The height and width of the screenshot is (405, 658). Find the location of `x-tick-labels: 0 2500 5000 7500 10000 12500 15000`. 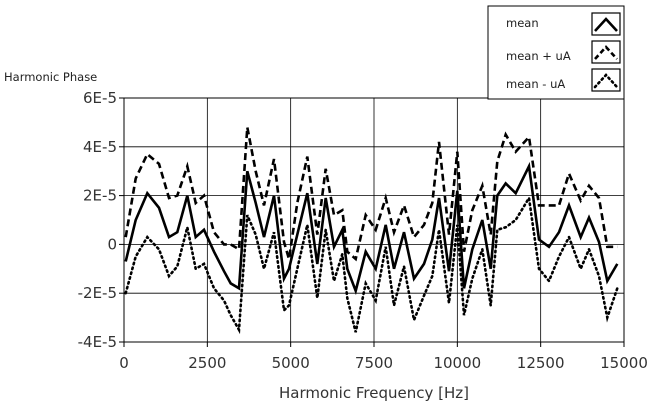

x-tick-labels: 0 2500 5000 7500 10000 12500 15000 is located at coordinates (383, 357).